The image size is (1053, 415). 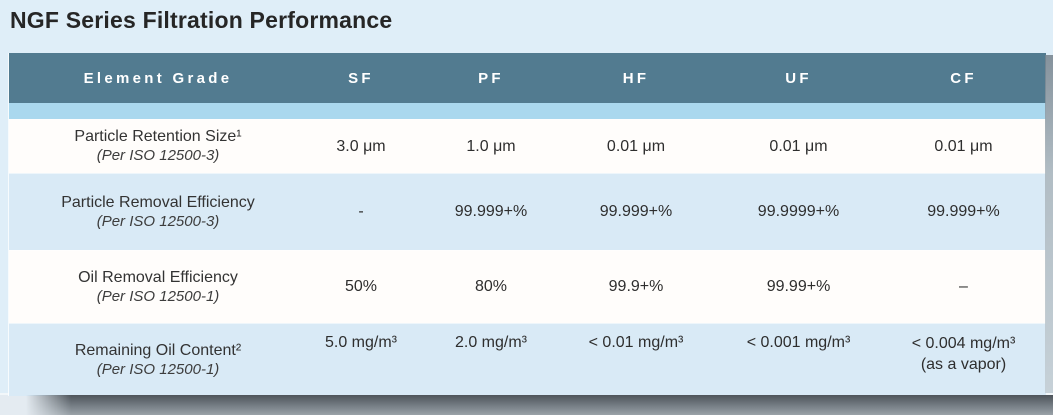 What do you see at coordinates (360, 342) in the screenshot?
I see `cell-value: 5.0 mg/m³` at bounding box center [360, 342].